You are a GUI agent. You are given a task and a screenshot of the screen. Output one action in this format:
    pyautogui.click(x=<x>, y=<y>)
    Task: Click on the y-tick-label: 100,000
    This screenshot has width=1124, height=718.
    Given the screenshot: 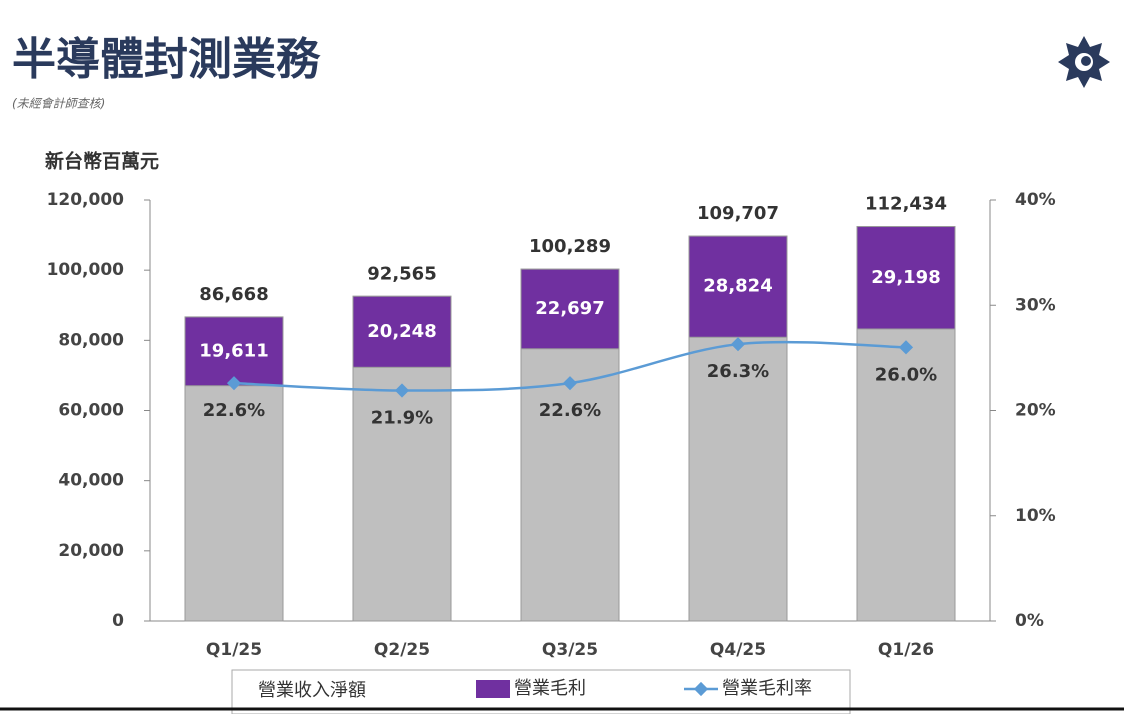 What is the action you would take?
    pyautogui.click(x=86, y=270)
    